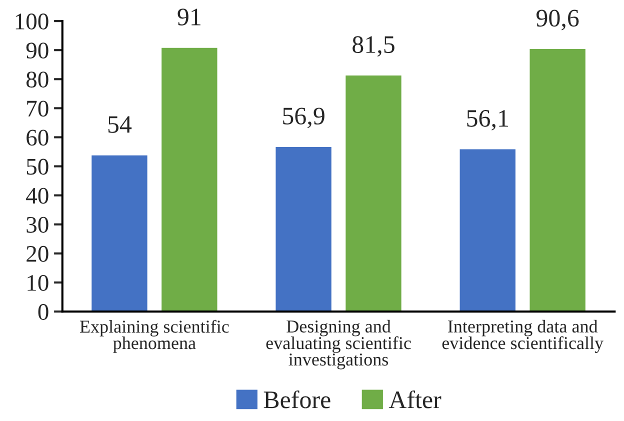  Describe the element at coordinates (32, 22) in the screenshot. I see `y-tick-label: 100` at that location.